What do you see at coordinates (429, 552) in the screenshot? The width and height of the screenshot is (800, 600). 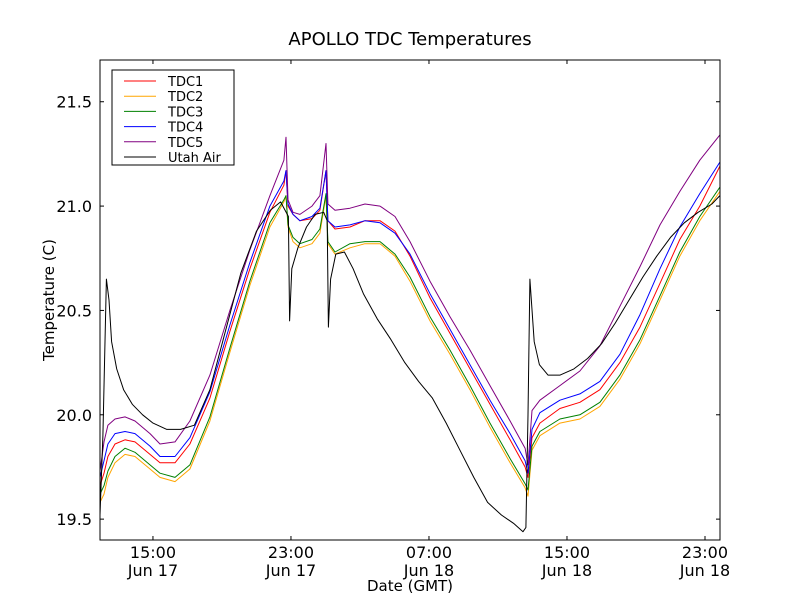 I see `x-tick-label-time: 07:00` at bounding box center [429, 552].